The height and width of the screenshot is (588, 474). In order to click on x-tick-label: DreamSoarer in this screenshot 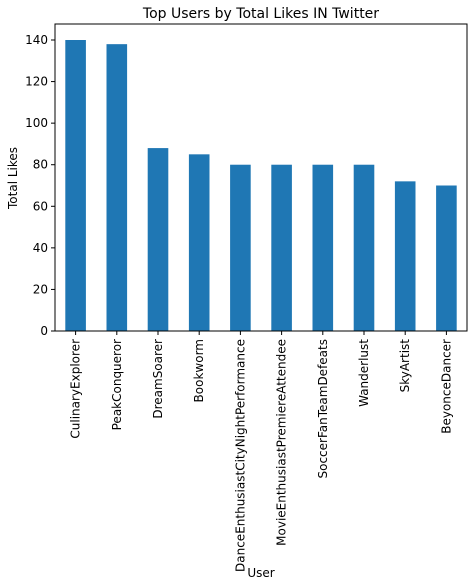, I will do `click(158, 379)`.